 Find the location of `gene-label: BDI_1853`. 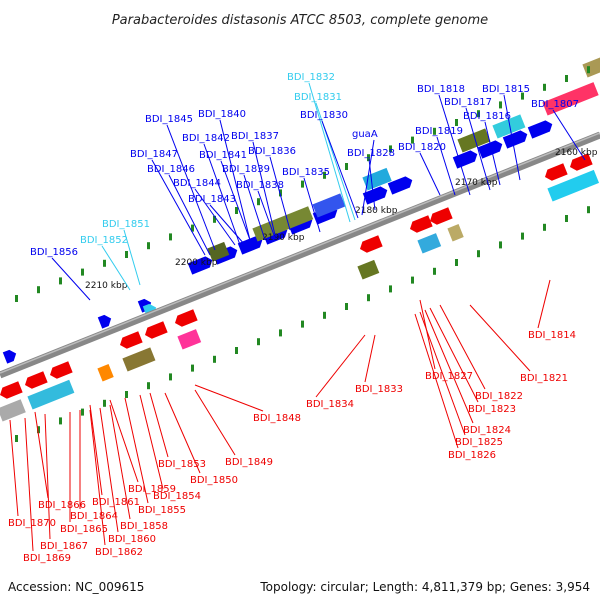

gene-label: BDI_1853 is located at coordinates (182, 464).